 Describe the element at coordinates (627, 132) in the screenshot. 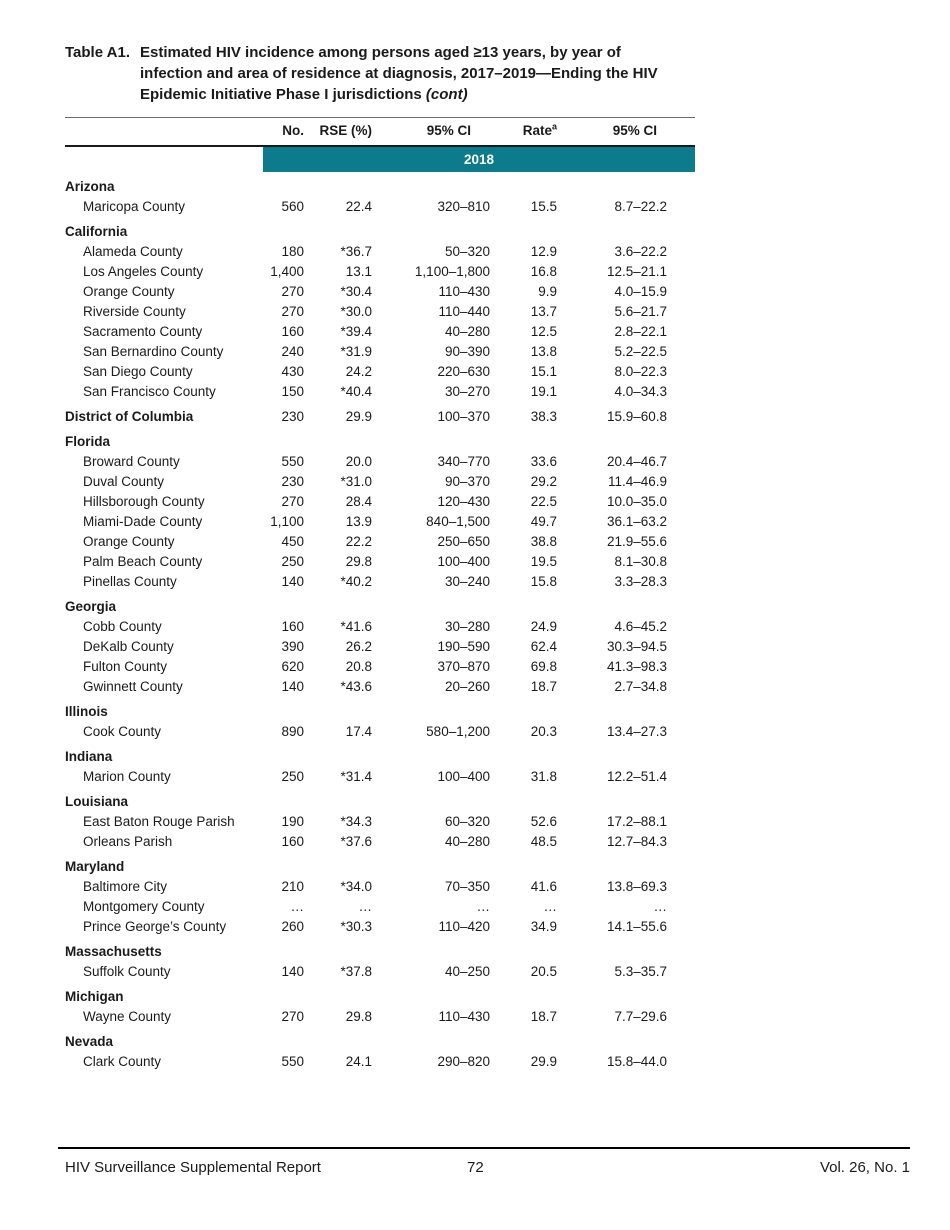

I see `column-header-ci2: 95% CI` at that location.